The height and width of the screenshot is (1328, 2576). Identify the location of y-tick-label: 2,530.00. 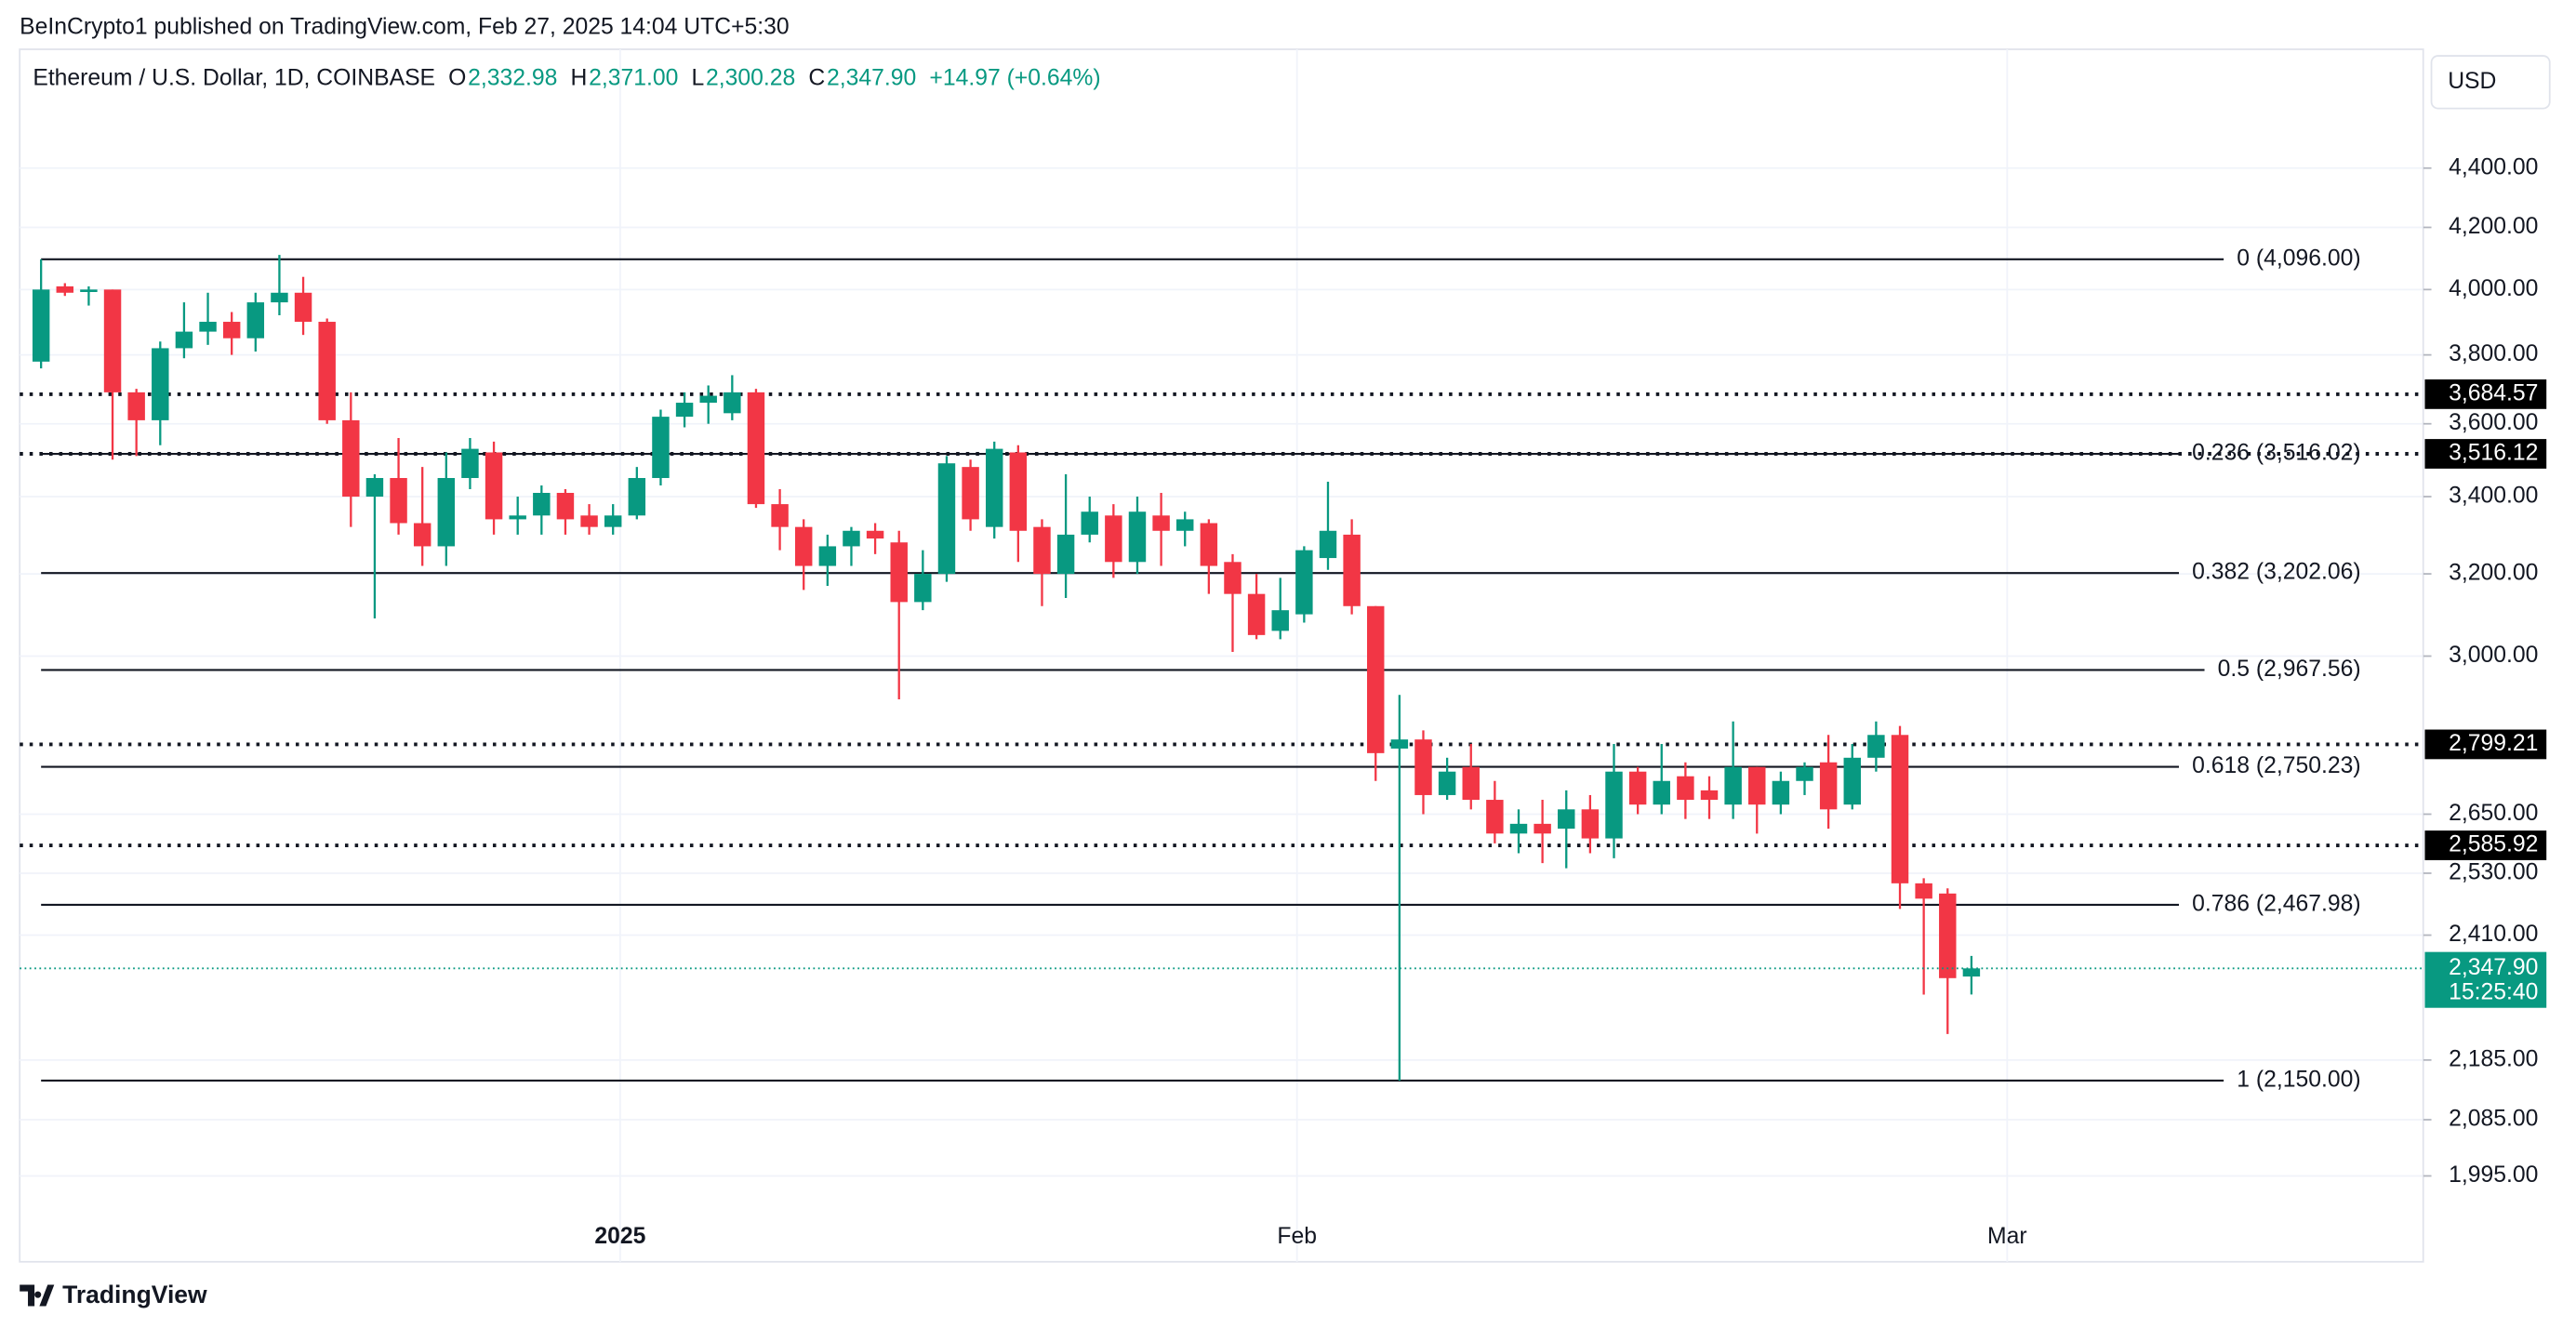
(2493, 871).